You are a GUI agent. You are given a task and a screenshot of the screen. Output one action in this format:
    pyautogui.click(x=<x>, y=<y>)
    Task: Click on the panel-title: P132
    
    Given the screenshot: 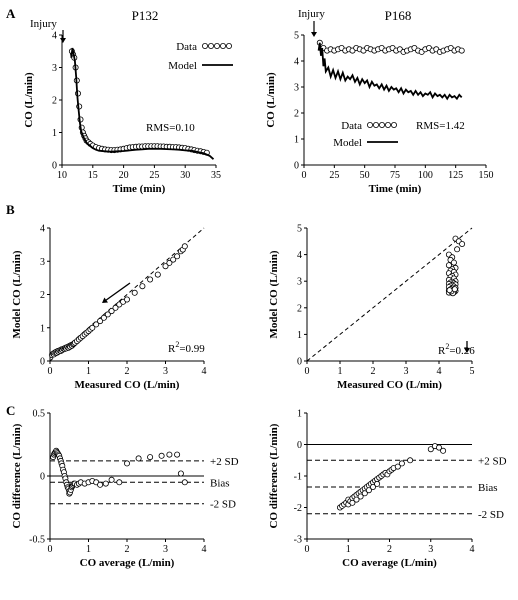 What is the action you would take?
    pyautogui.click(x=145, y=15)
    